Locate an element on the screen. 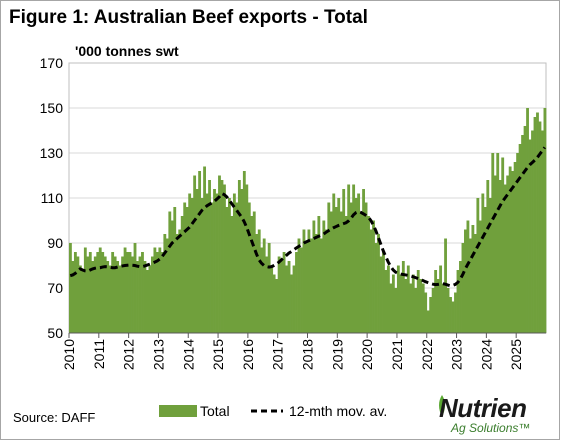  x-tick-label: 2014 is located at coordinates (188, 354).